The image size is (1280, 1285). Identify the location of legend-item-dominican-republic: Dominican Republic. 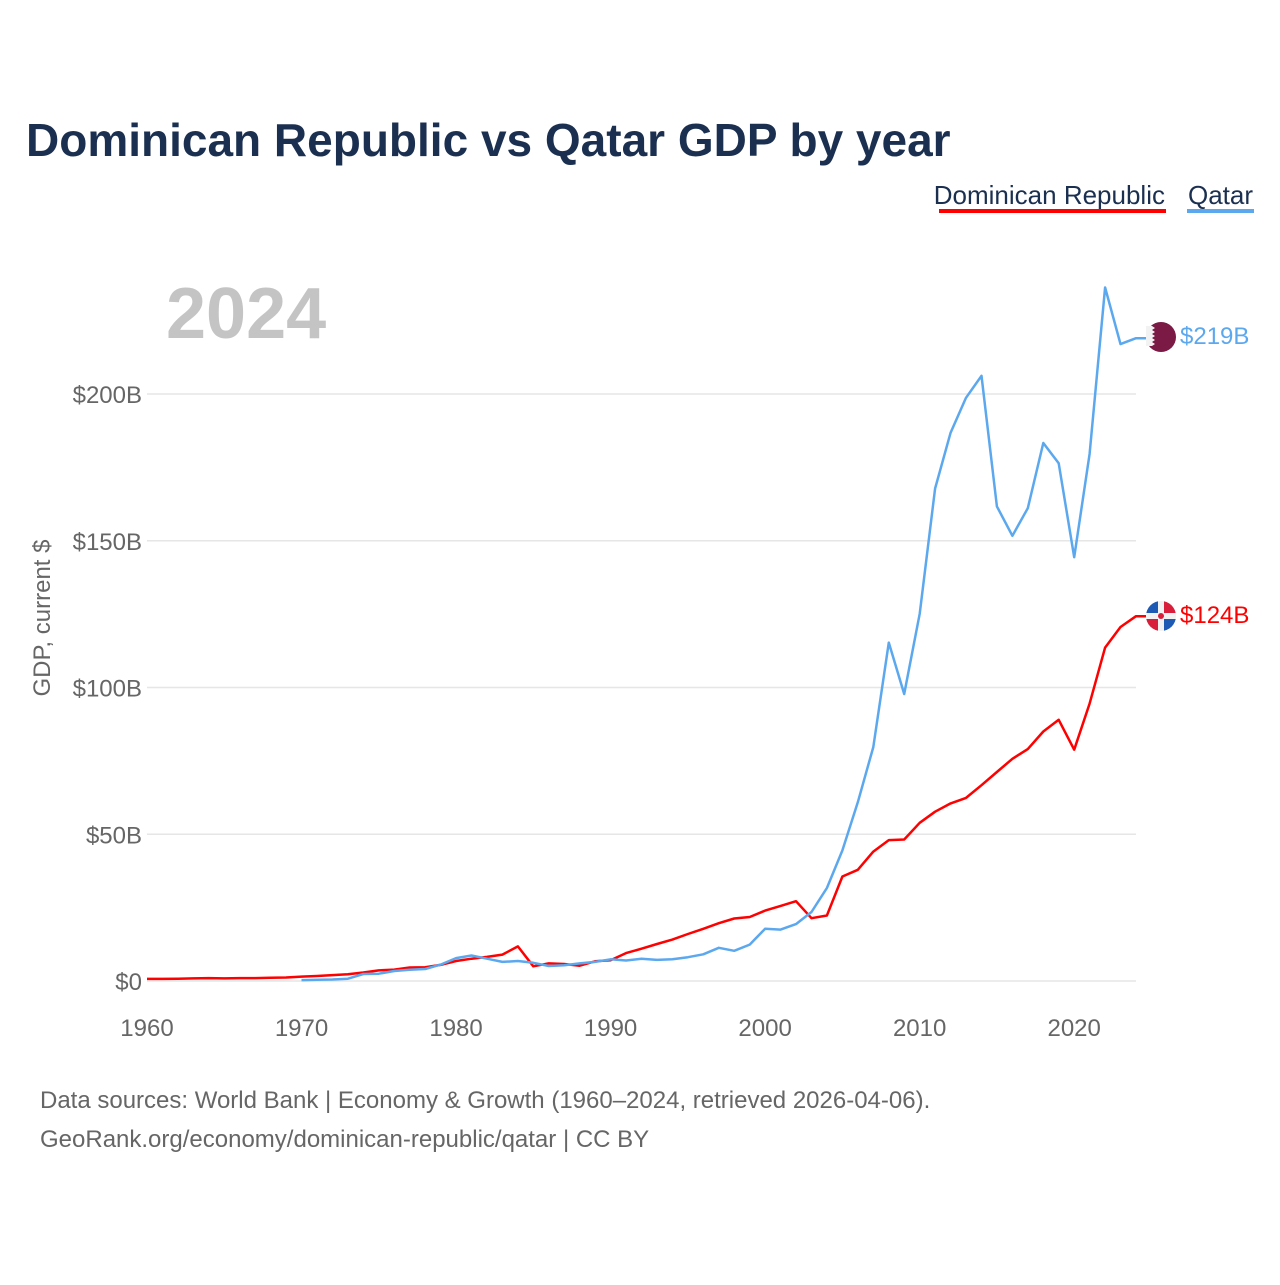
(1049, 195).